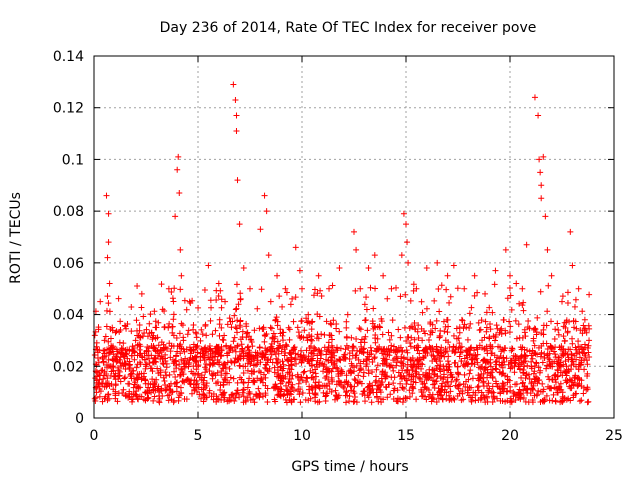 The width and height of the screenshot is (640, 480). Describe the element at coordinates (614, 436) in the screenshot. I see `x-tick-label: 25` at that location.